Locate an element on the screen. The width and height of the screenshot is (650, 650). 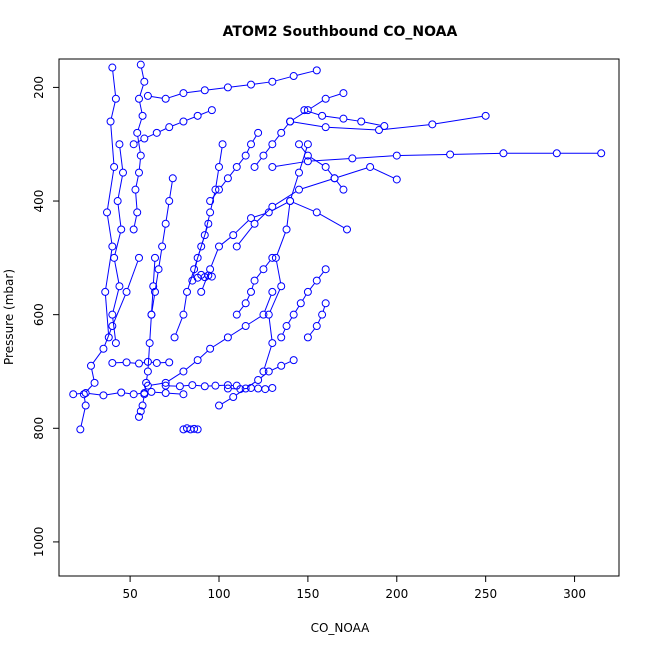
y-axis: 200 400 600 800 1000 is located at coordinates (45, 316).